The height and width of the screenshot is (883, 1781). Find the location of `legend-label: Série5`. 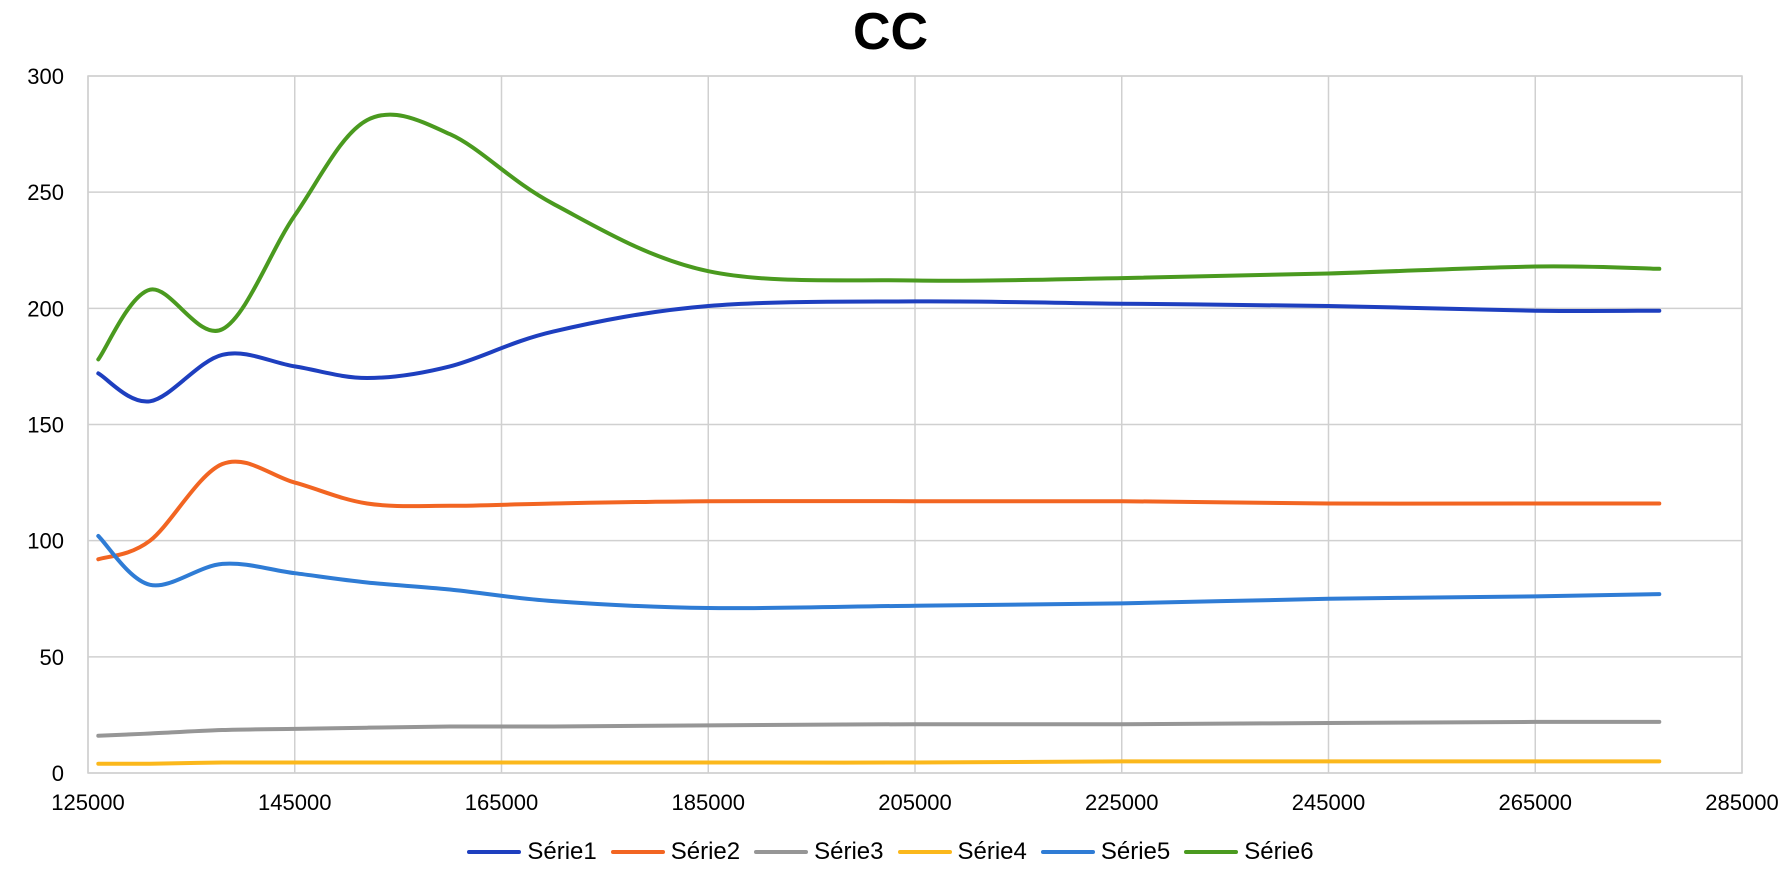

legend-label: Série5 is located at coordinates (1135, 851).